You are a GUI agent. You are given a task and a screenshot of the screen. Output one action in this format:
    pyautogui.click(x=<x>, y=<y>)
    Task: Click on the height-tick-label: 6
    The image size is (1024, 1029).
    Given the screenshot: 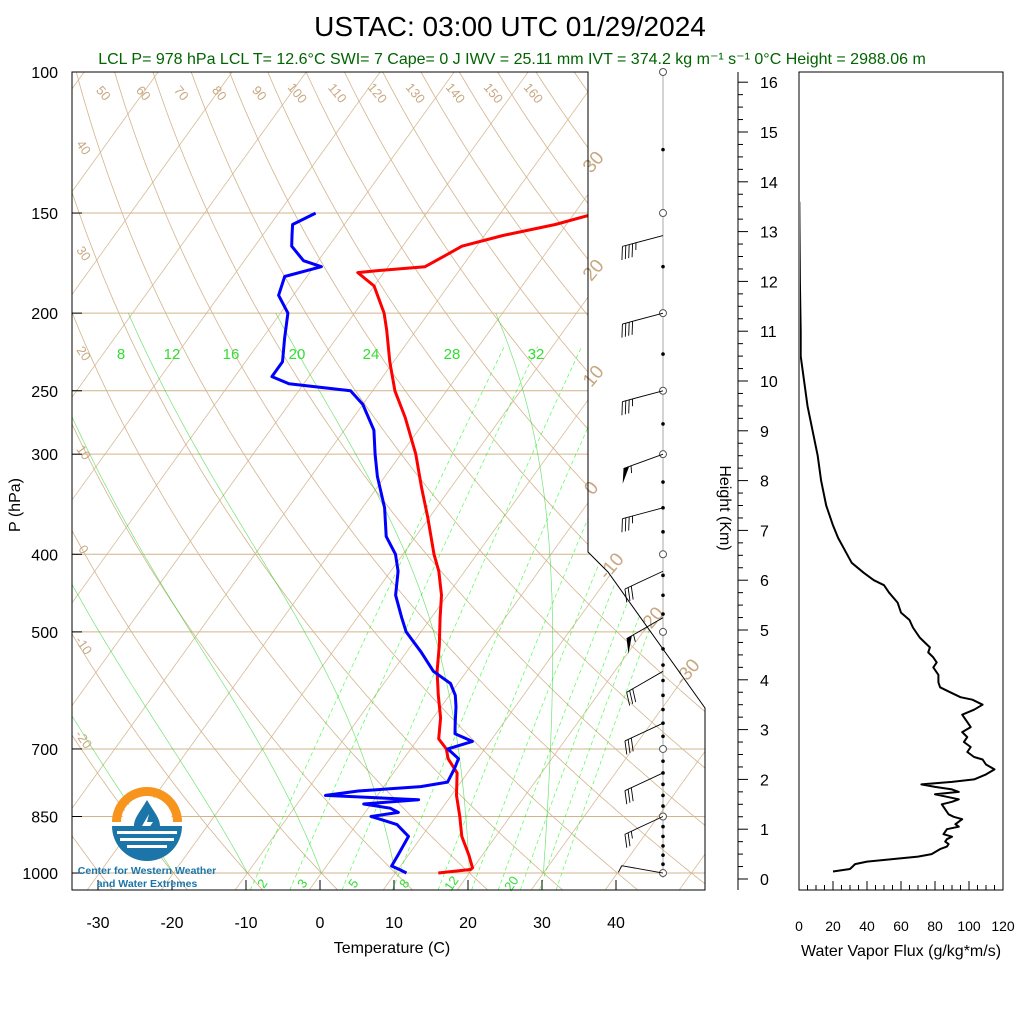 What is the action you would take?
    pyautogui.click(x=764, y=581)
    